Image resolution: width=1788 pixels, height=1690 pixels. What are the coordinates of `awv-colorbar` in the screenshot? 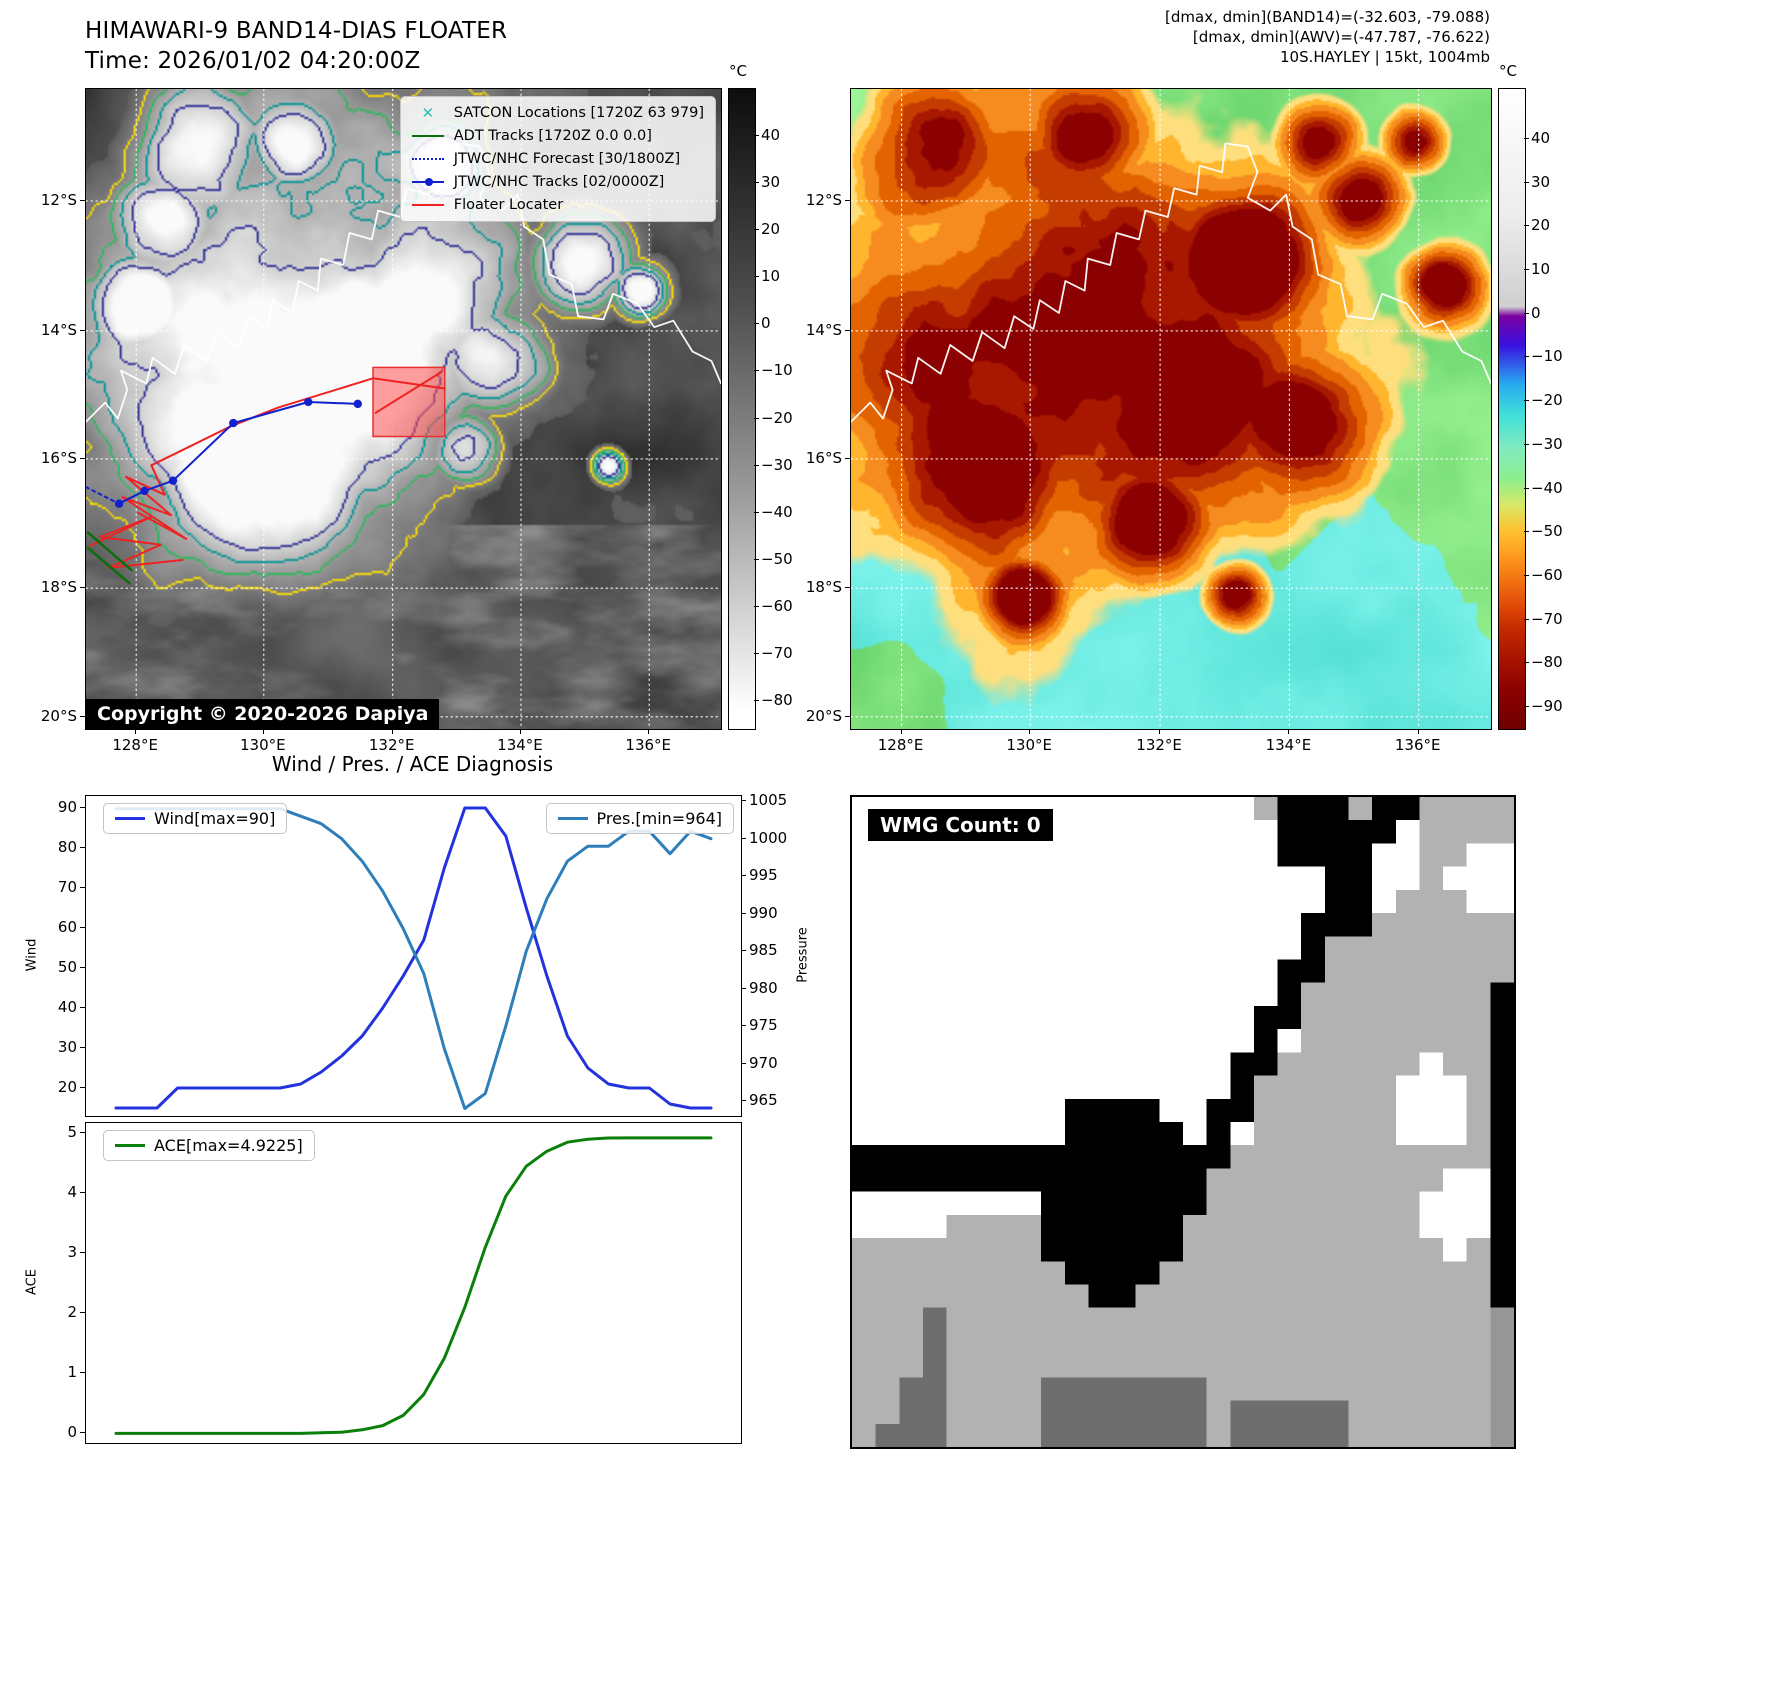 It's located at (1512, 409).